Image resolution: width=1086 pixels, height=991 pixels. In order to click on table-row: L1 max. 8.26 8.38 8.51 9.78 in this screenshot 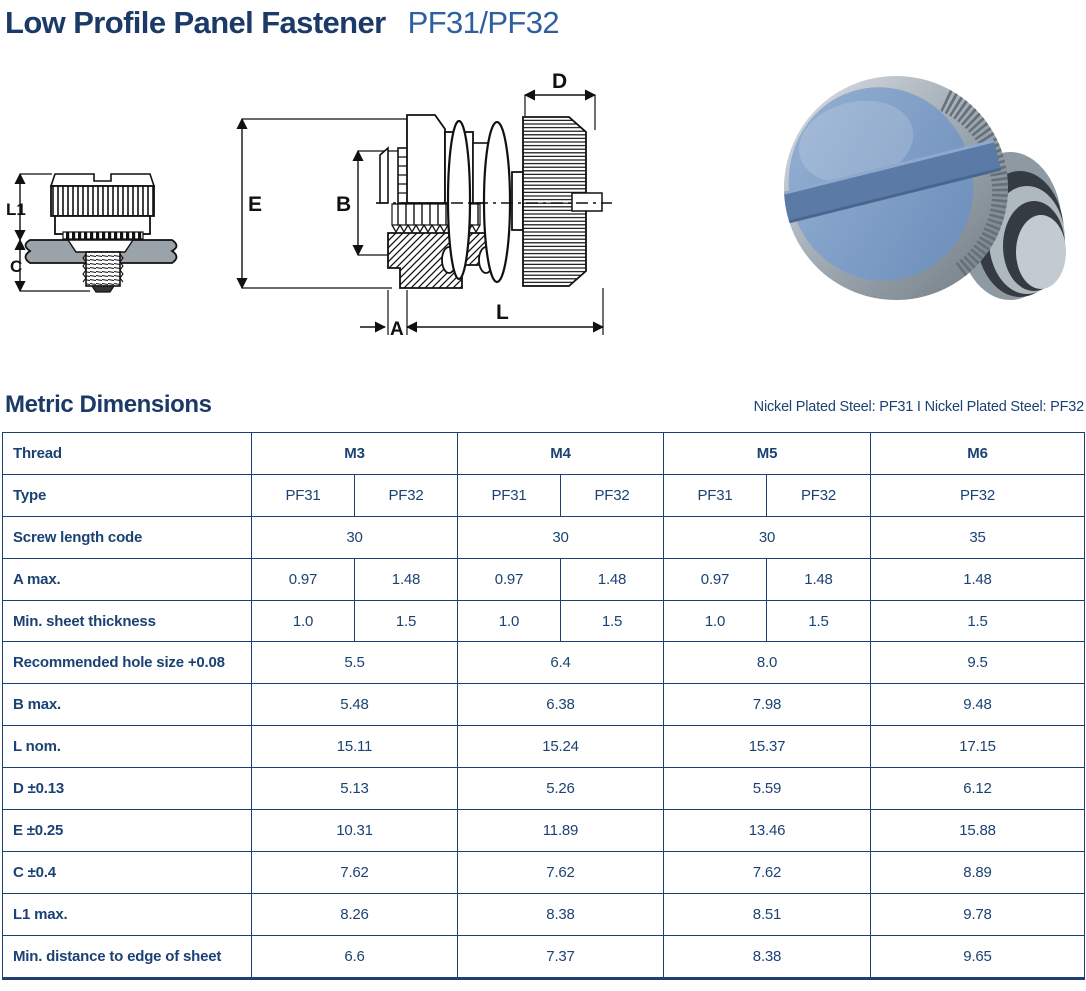, I will do `click(543, 914)`.